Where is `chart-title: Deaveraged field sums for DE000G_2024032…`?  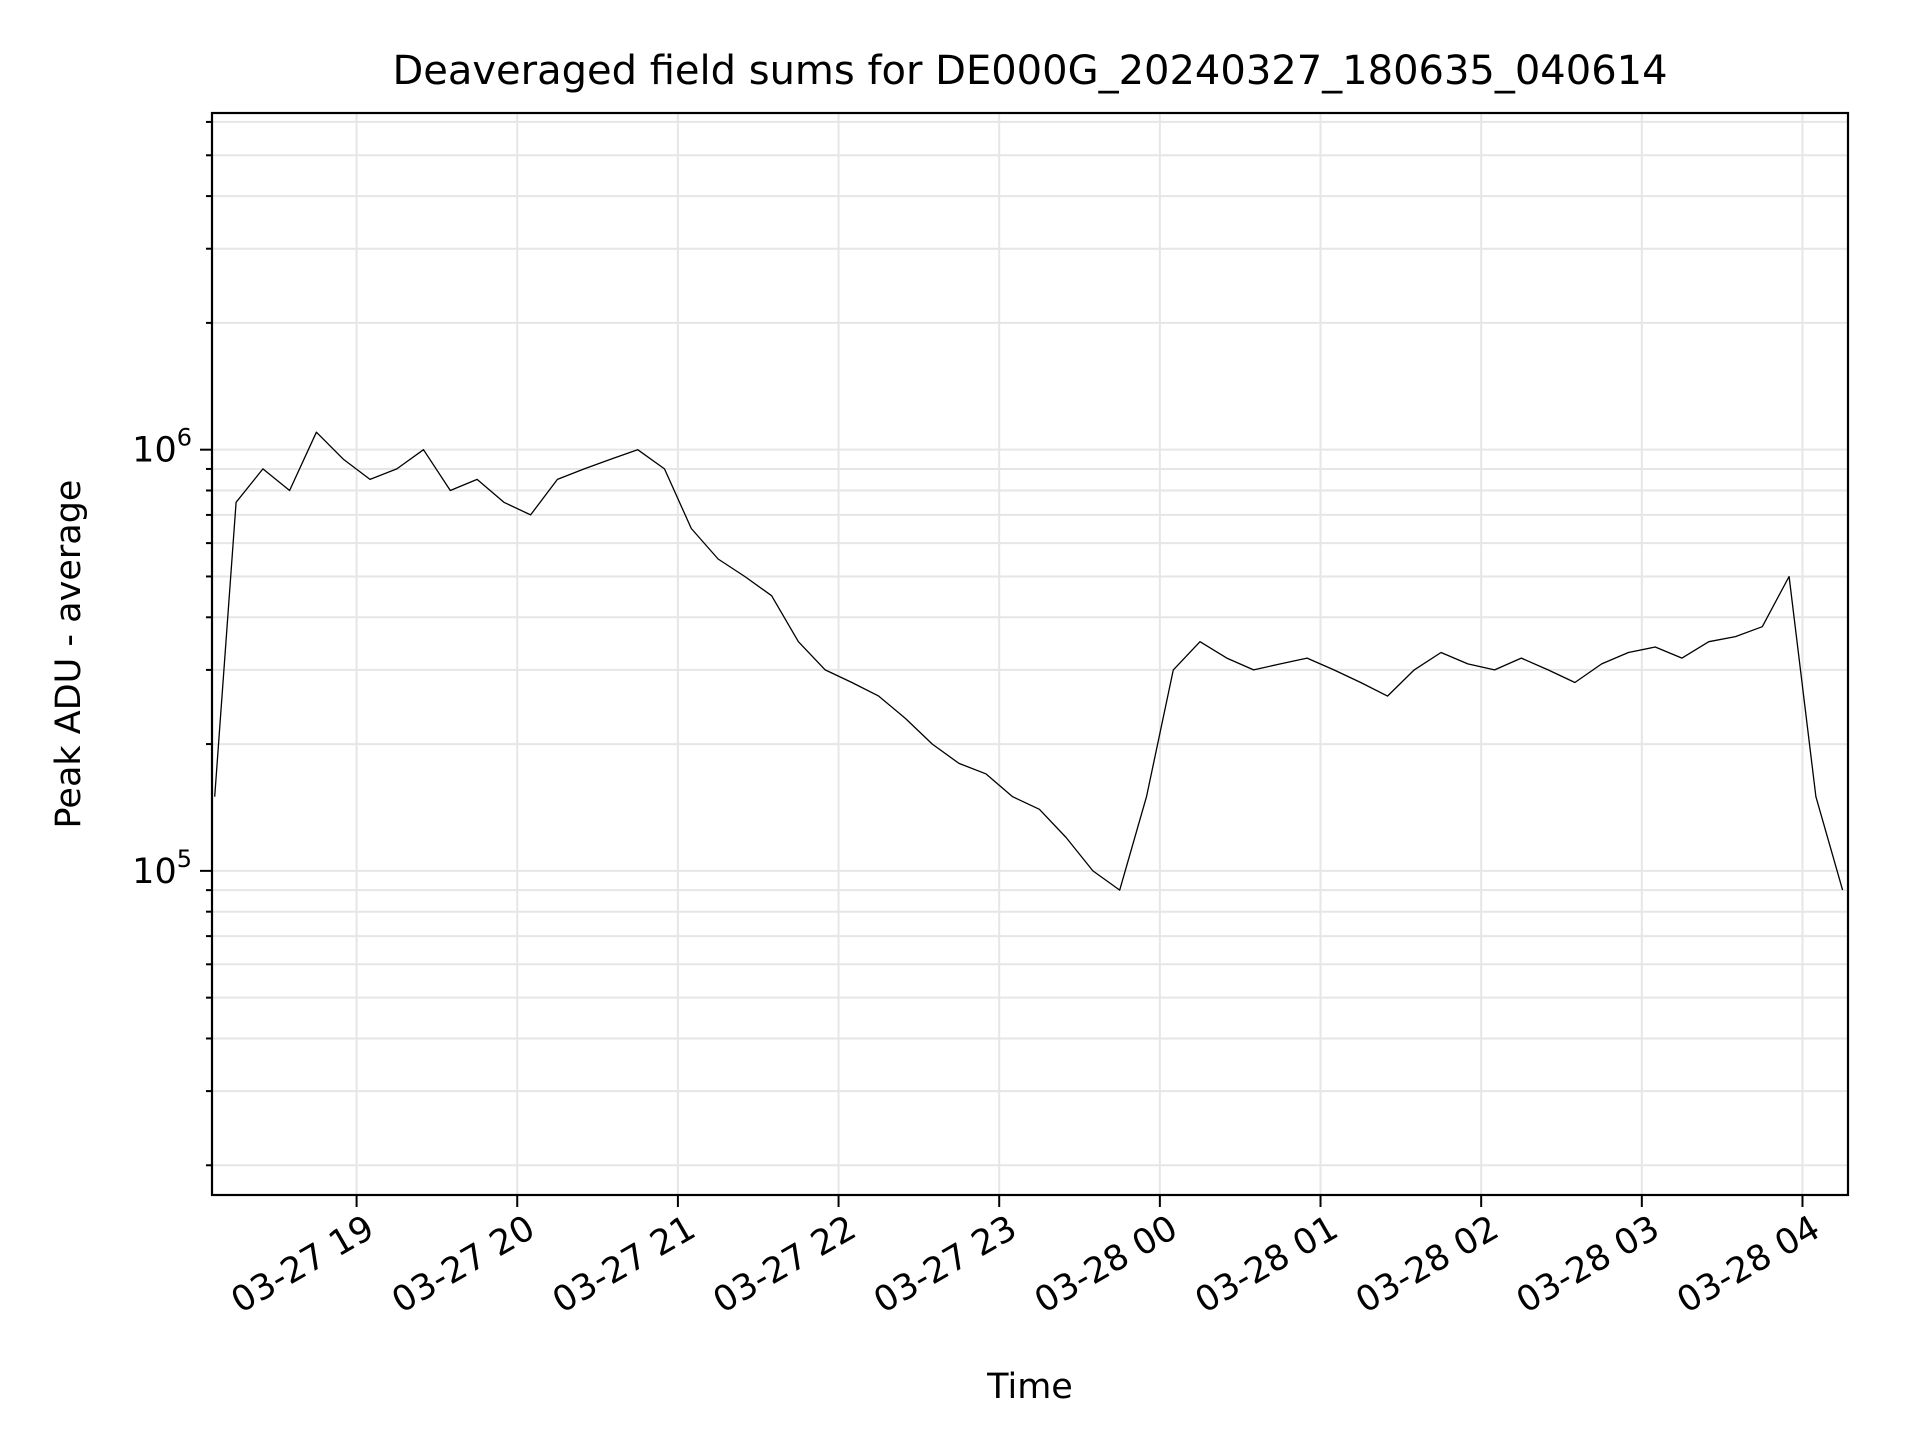 chart-title: Deaveraged field sums for DE000G_2024032… is located at coordinates (1029, 71).